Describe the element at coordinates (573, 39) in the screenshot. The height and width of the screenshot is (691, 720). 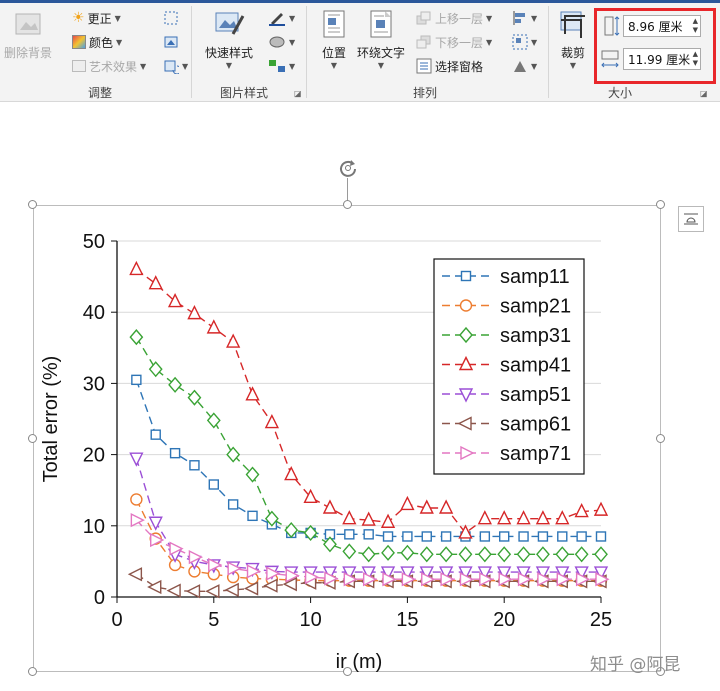
I see `crop-button: 裁剪 ▼` at that location.